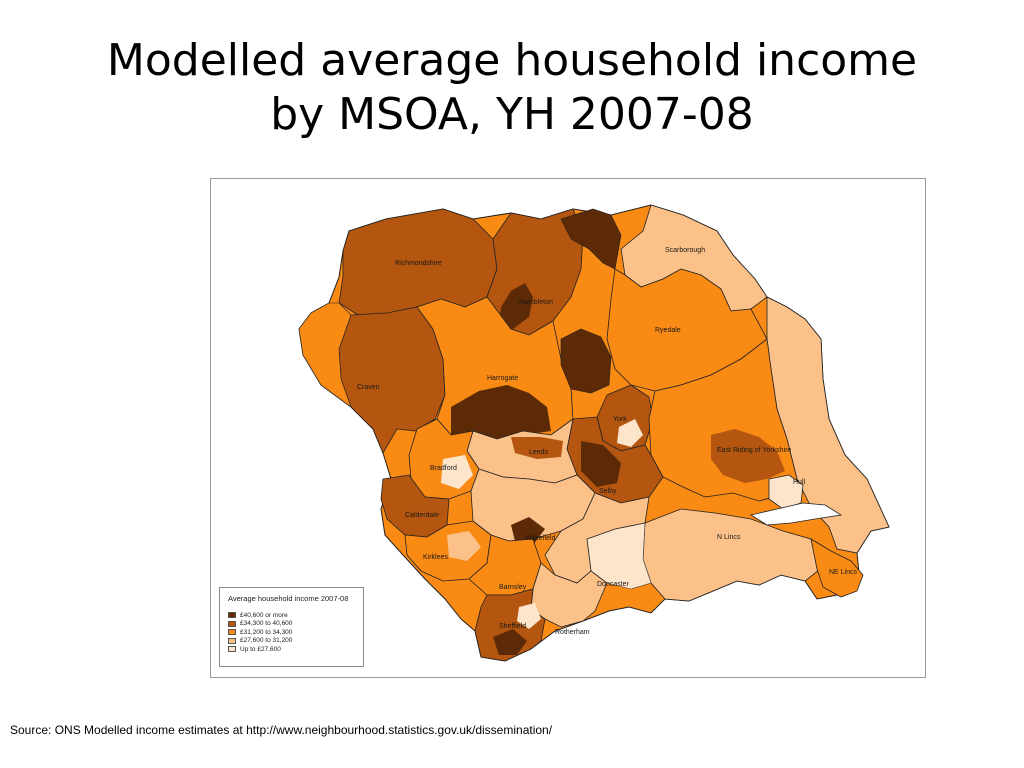 This screenshot has height=768, width=1024. Describe the element at coordinates (685, 250) in the screenshot. I see `label-scarborough: Scarborough` at that location.